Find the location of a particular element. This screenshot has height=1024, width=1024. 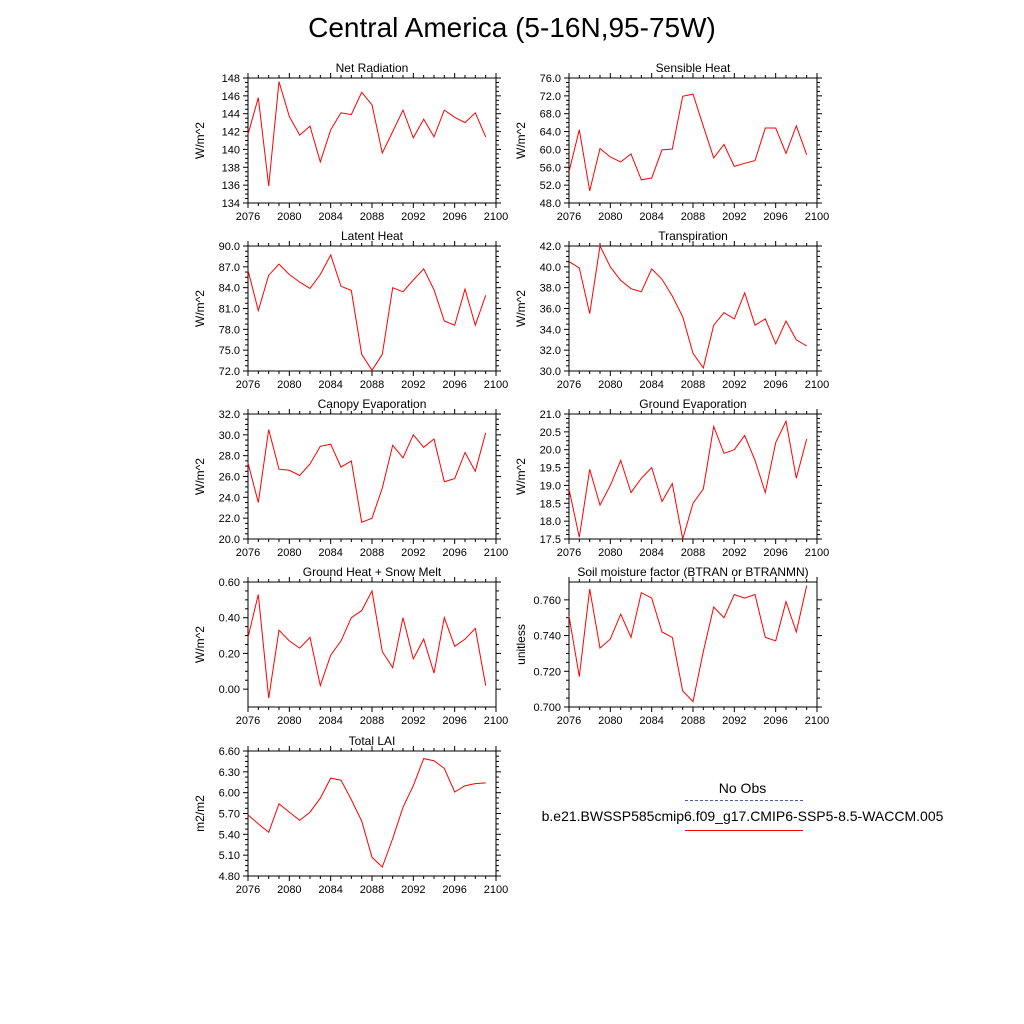

y-tick-label: 42.0 is located at coordinates (550, 247).